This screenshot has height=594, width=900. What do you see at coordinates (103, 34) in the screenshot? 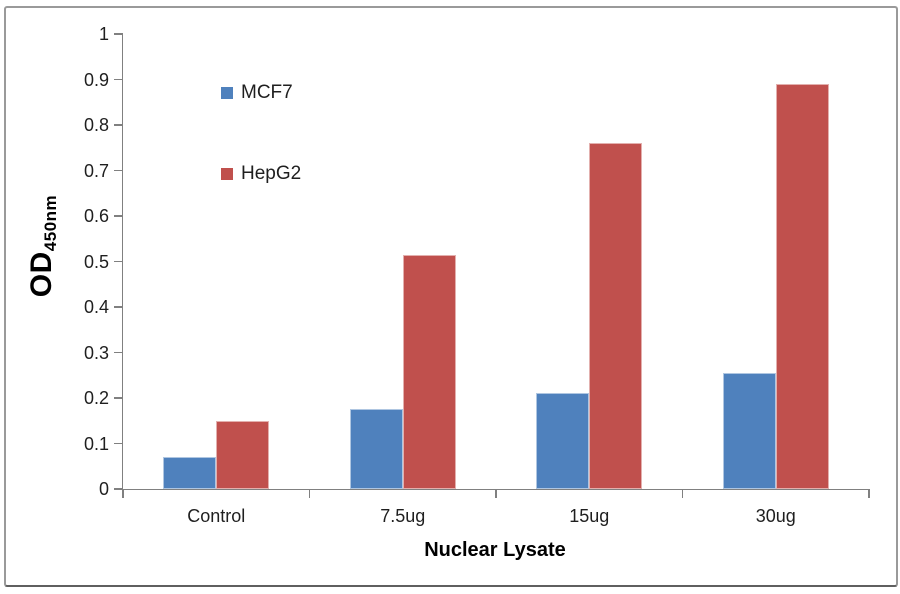
I see `y-axis-tick-label: 1` at bounding box center [103, 34].